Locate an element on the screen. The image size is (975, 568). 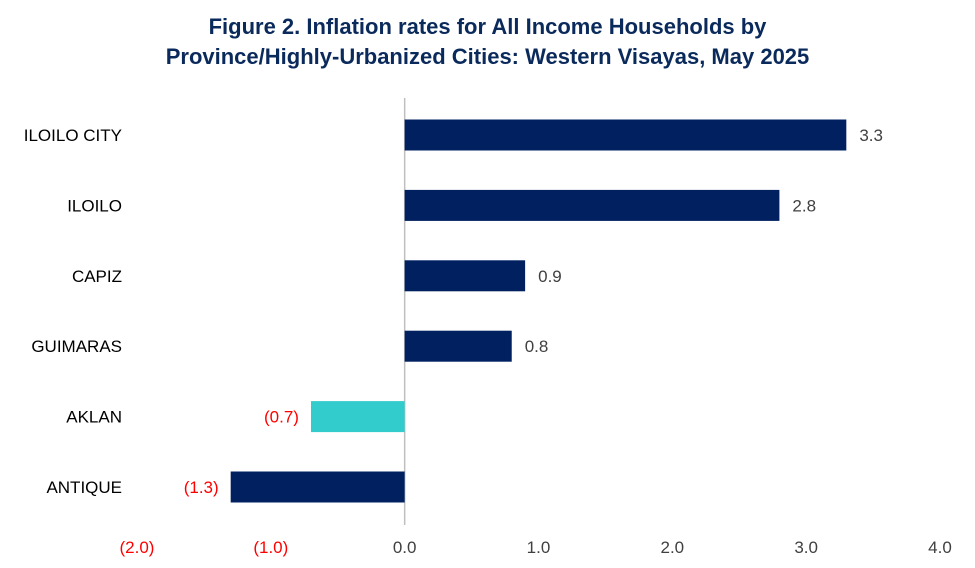
x-tick-label: 1.0 is located at coordinates (539, 547).